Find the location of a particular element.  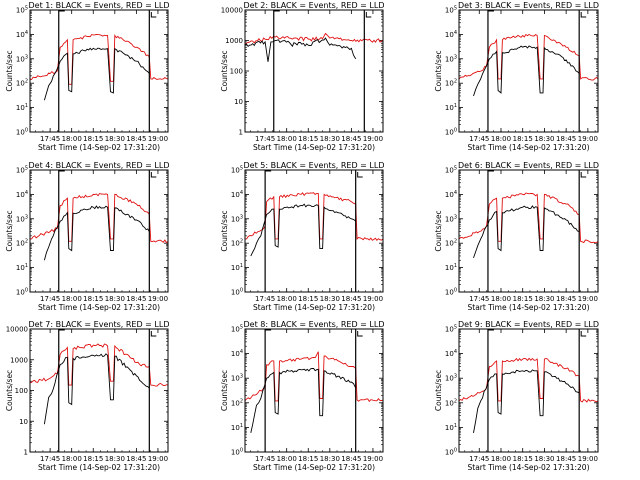

panel-title: Det 7: BLACK = Events, RED = LLD is located at coordinates (99, 324).